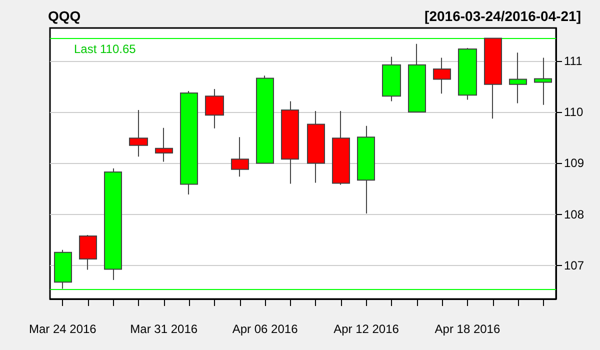  I want to click on chart-title: QQQ, so click(64, 16).